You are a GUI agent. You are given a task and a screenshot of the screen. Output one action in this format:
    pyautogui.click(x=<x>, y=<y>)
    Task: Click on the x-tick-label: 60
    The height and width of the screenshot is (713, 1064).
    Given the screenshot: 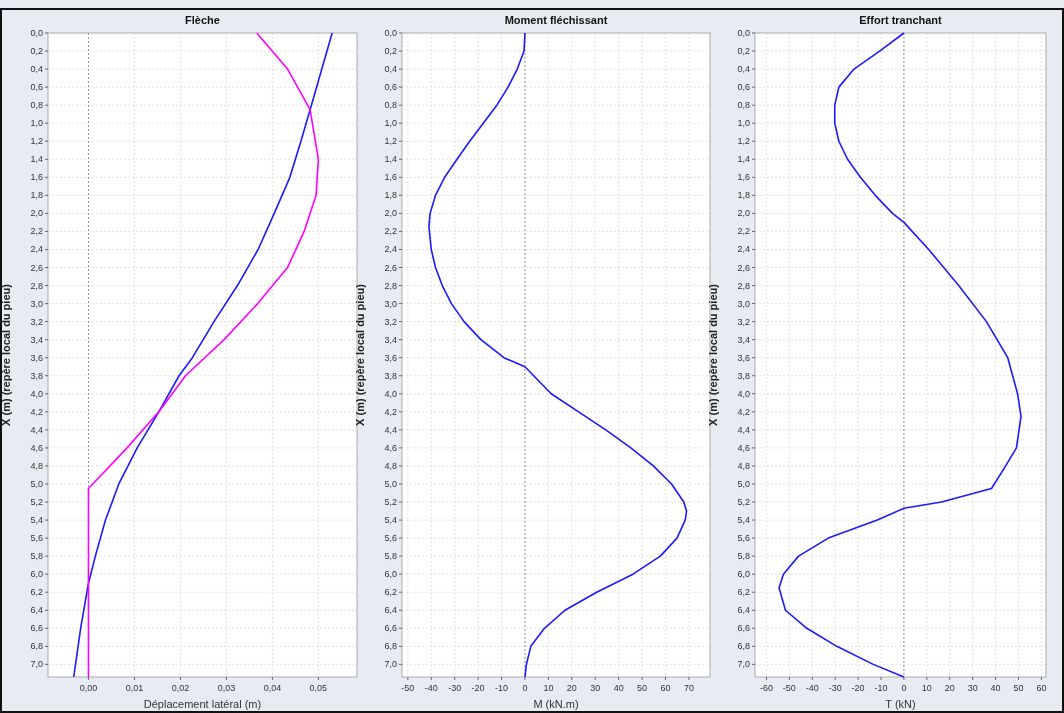 What is the action you would take?
    pyautogui.click(x=1041, y=688)
    